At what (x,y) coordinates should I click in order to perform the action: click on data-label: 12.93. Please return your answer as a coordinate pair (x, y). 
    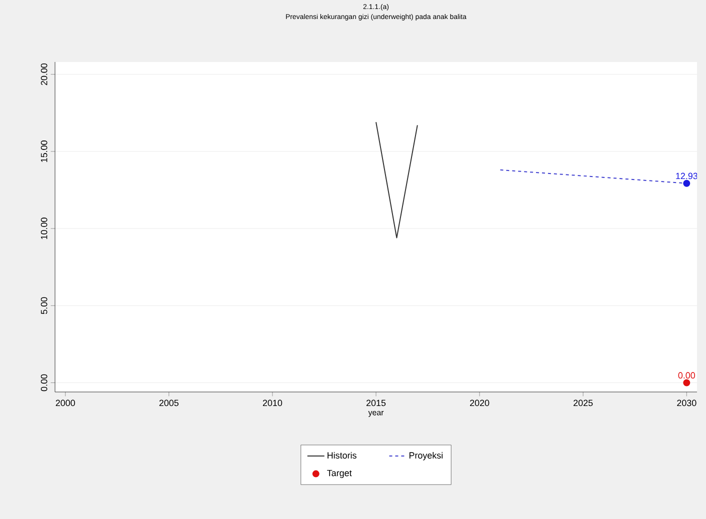
    Looking at the image, I should click on (687, 176).